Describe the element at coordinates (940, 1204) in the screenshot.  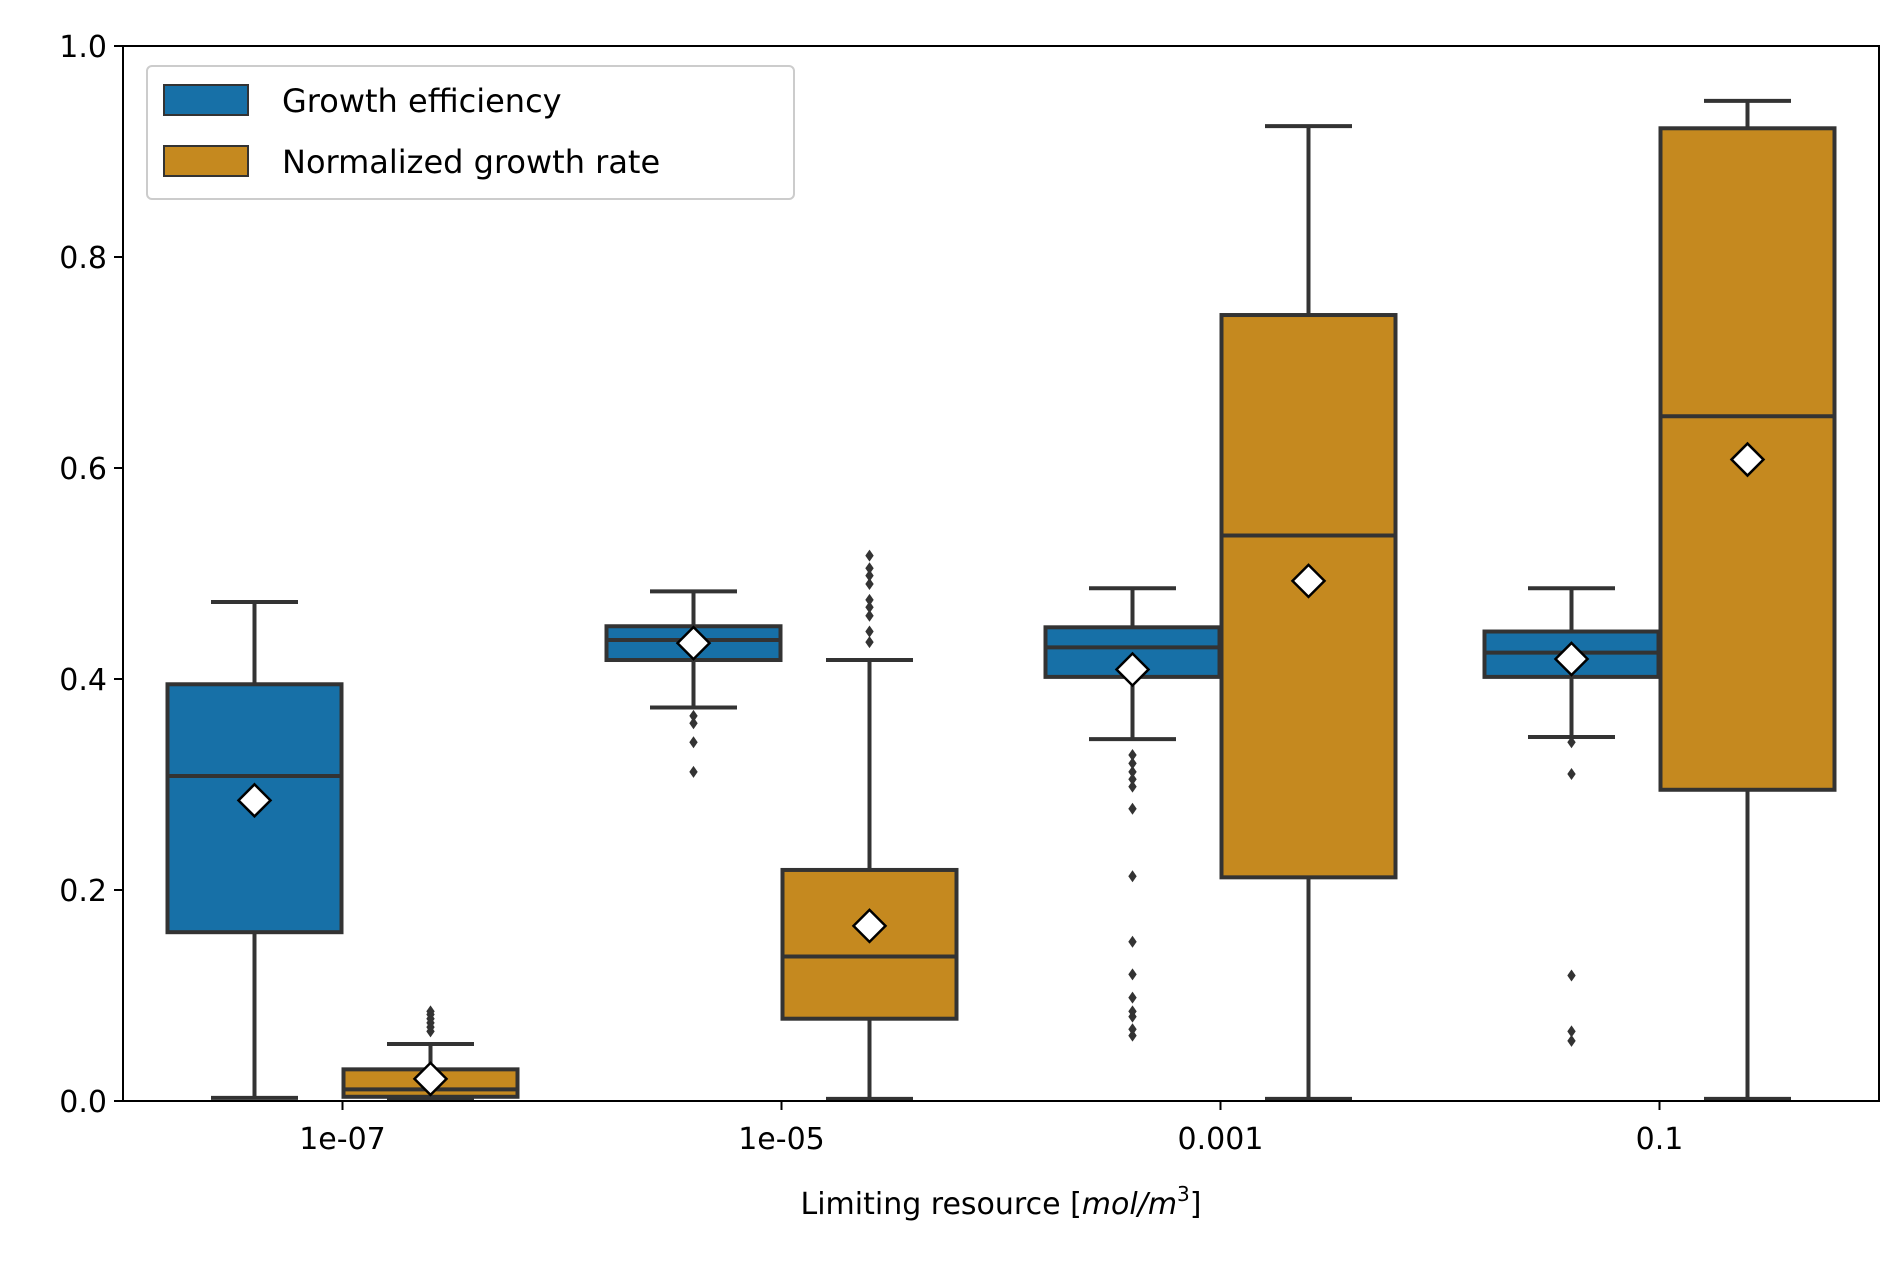
I see `x-axis-label-prefix: Limiting resource [` at that location.